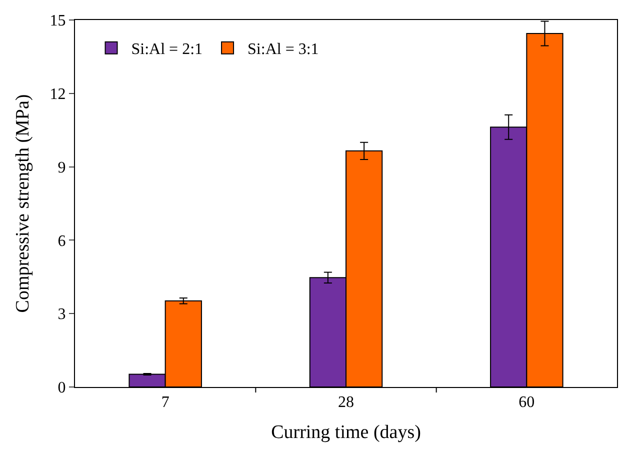 The height and width of the screenshot is (457, 622). I want to click on y-tick-label: 3, so click(62, 315).